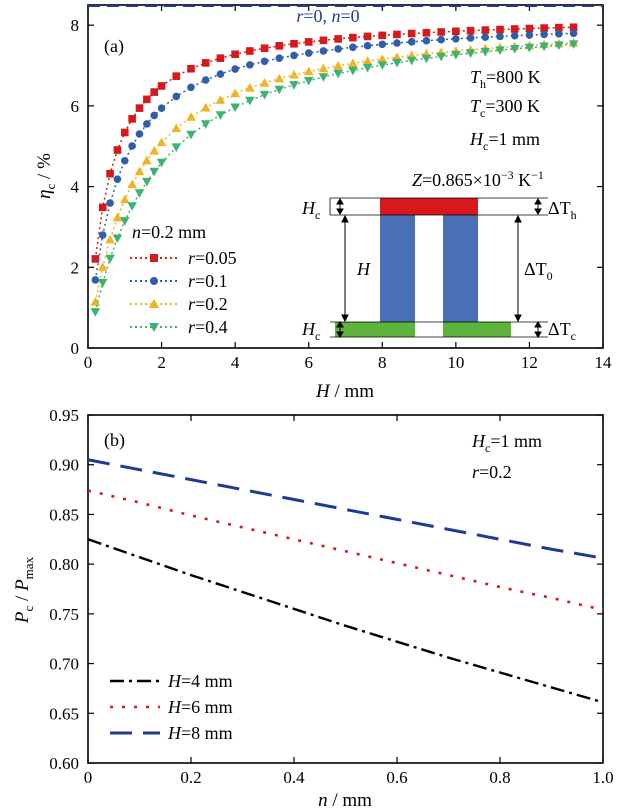 The image size is (619, 809). I want to click on legend-title: n=0.2 mm, so click(169, 232).